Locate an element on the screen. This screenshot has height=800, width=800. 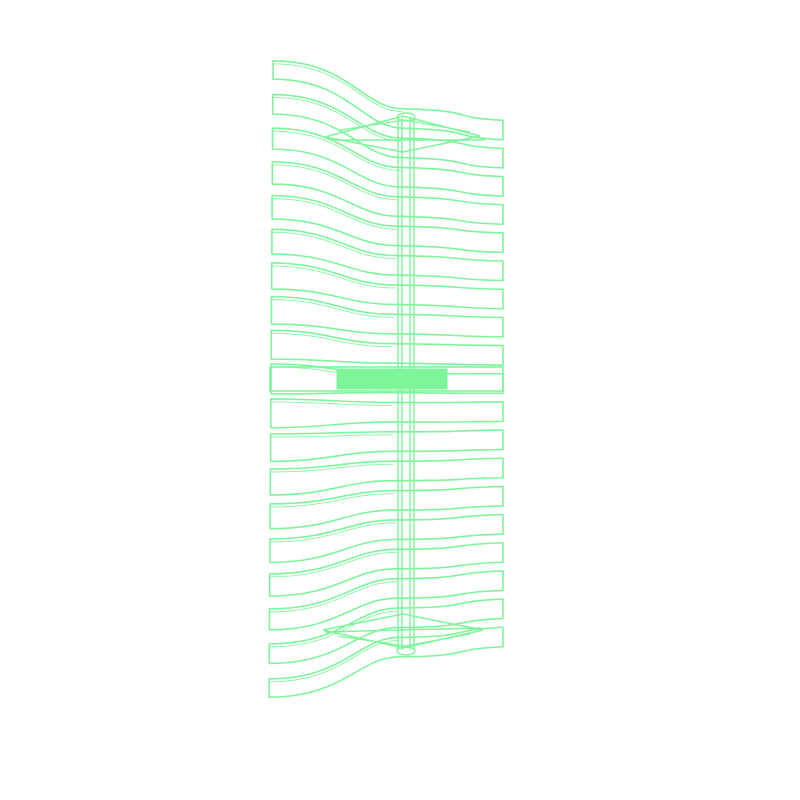
highlight-group is located at coordinates (386, 379).